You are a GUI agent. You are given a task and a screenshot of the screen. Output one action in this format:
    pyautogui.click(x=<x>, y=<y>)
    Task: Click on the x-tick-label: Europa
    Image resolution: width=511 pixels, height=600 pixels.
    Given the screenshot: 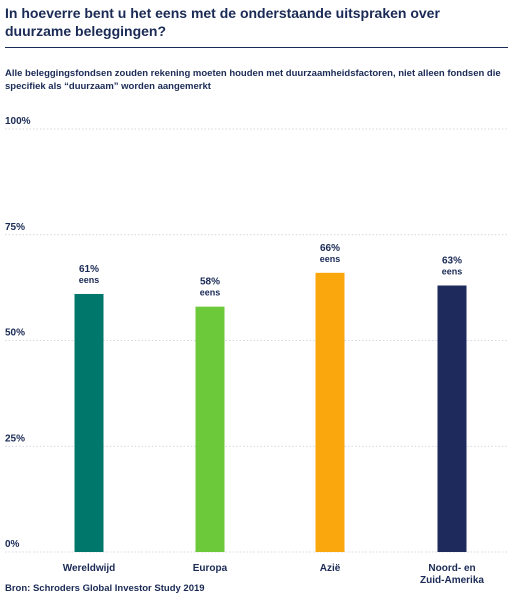 What is the action you would take?
    pyautogui.click(x=210, y=568)
    